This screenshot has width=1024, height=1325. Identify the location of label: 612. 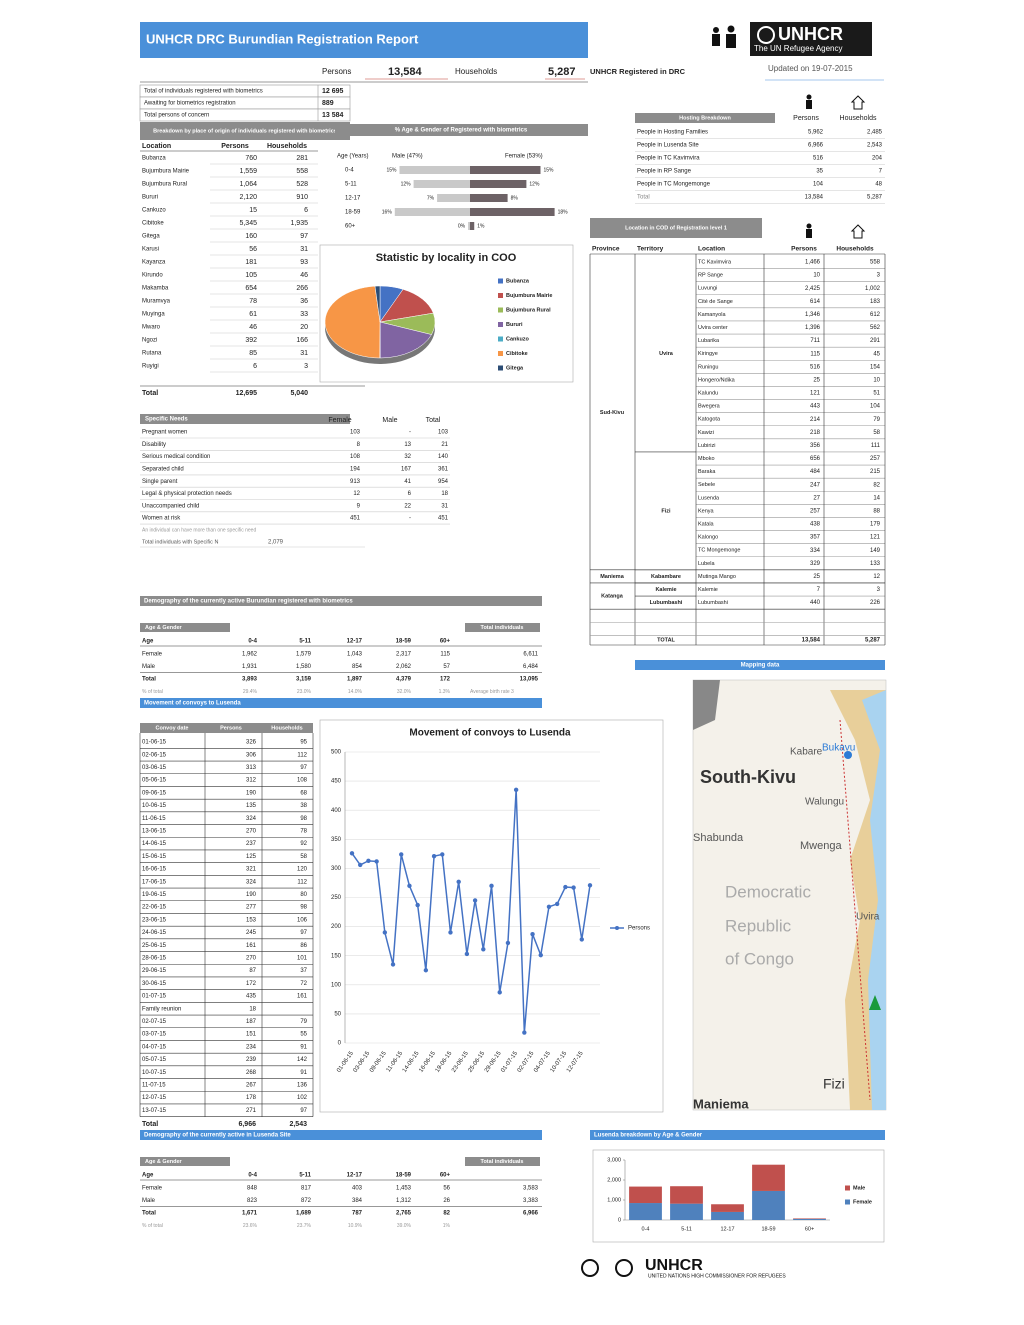
(875, 315).